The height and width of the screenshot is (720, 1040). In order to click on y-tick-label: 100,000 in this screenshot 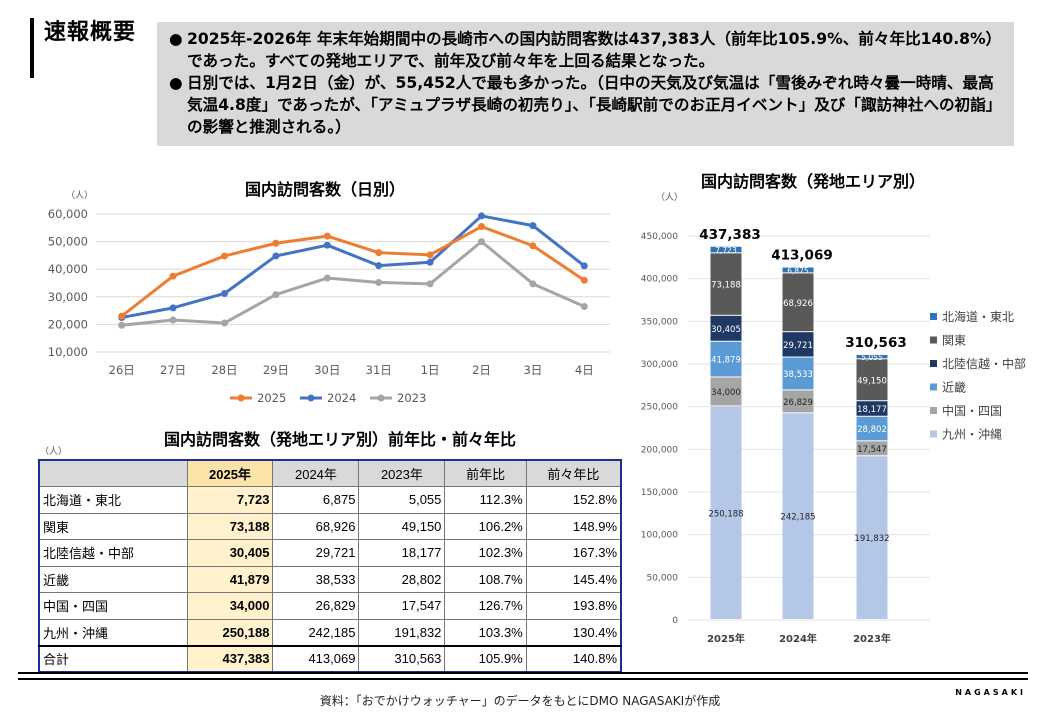, I will do `click(659, 536)`.